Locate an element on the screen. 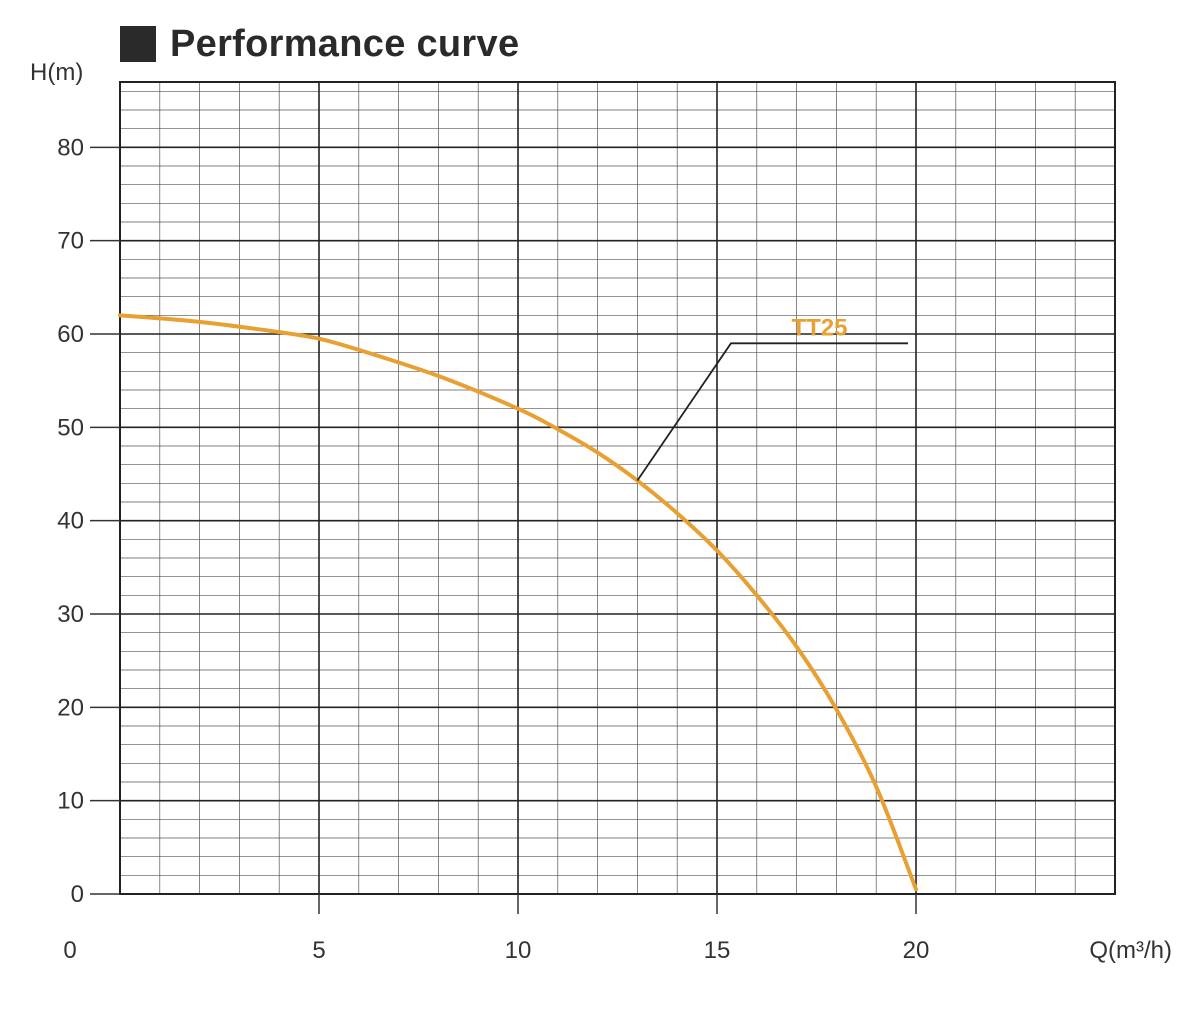 Image resolution: width=1200 pixels, height=1013 pixels. y-tick-label: 0 is located at coordinates (77, 894).